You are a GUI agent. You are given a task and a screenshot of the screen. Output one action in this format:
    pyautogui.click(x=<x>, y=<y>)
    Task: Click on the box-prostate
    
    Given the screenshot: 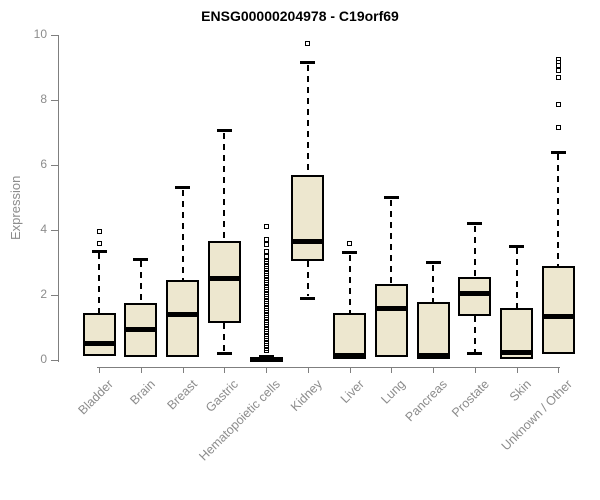 What is the action you would take?
    pyautogui.click(x=475, y=297)
    